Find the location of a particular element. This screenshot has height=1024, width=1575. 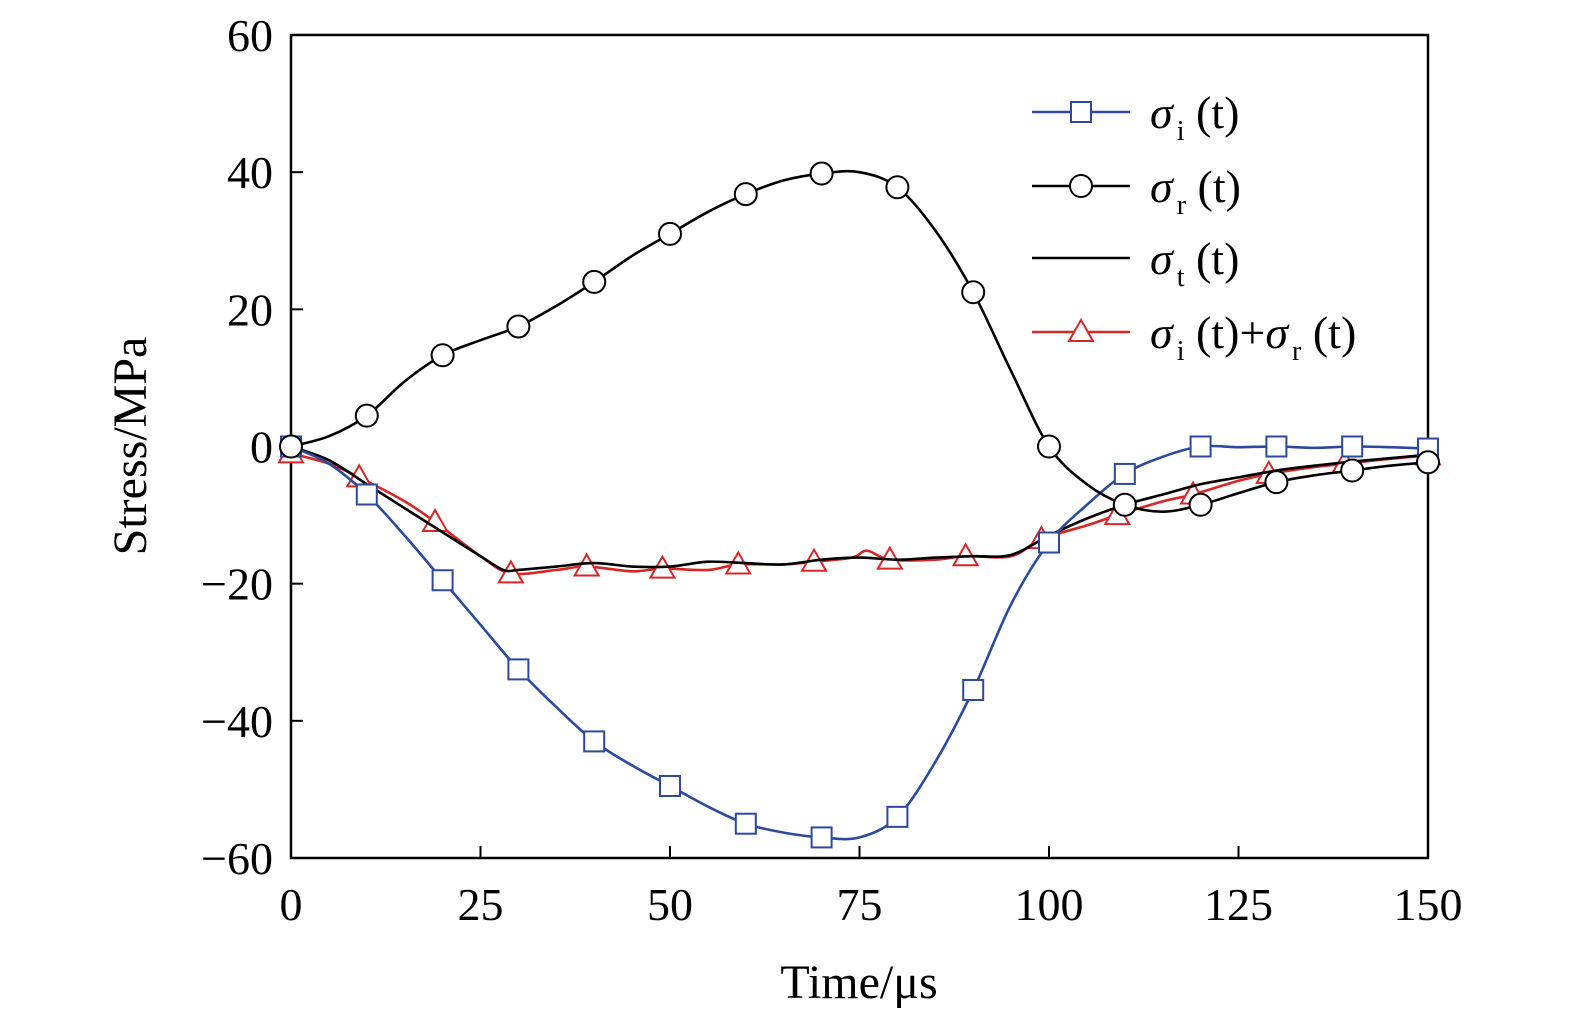

y-tick-label: 0 is located at coordinates (261, 447).